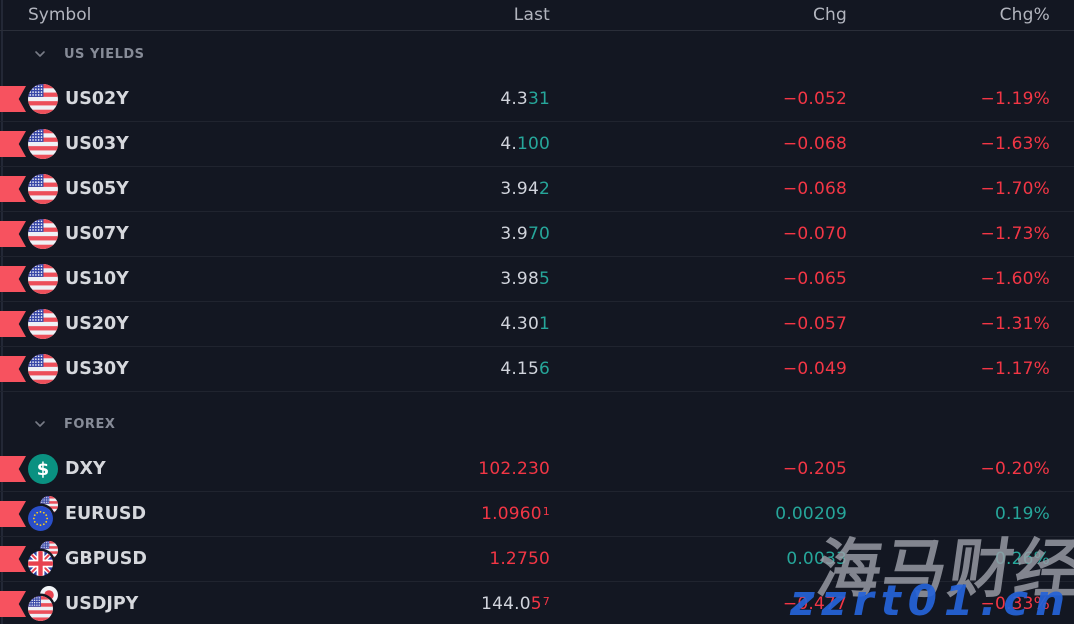  Describe the element at coordinates (150, 514) in the screenshot. I see `symbol-cell: EURUSD` at that location.